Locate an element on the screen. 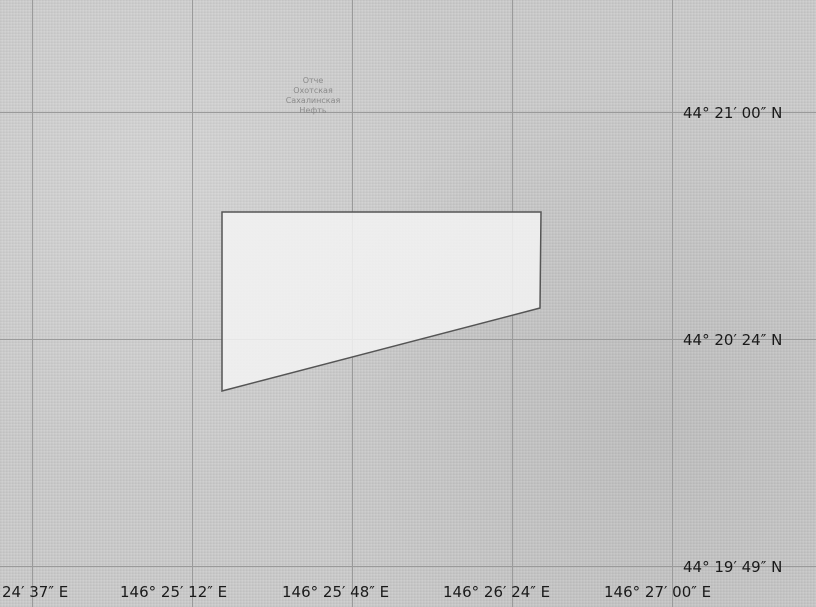 Image resolution: width=816 pixels, height=607 pixels. place-label: Отче Охотская Сахалинская Нефть is located at coordinates (313, 96).